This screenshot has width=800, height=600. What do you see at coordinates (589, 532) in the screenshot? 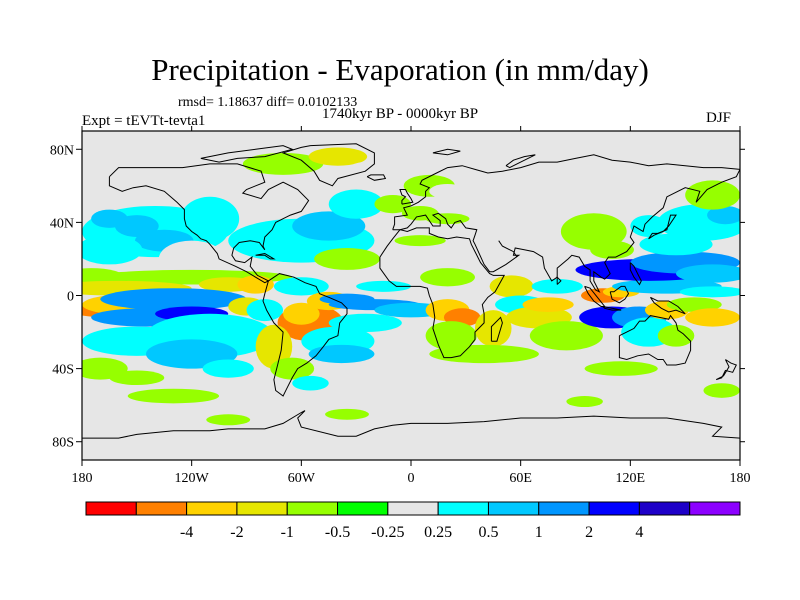
I see `colorbar-label: 2` at bounding box center [589, 532].